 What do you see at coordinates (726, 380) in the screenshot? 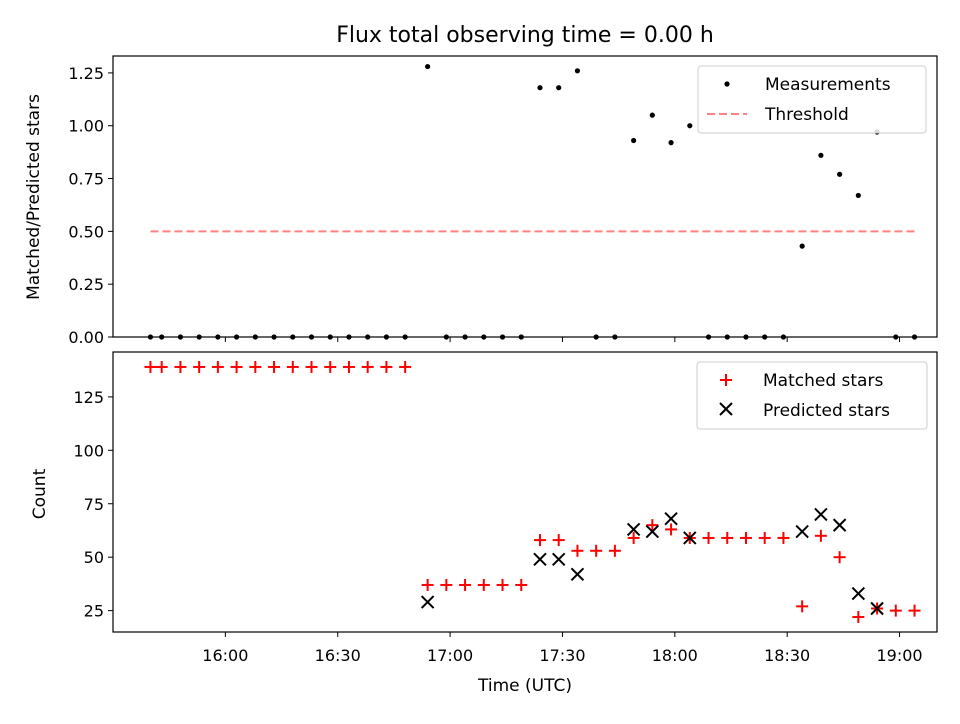
I see `legend-matched-swatch` at bounding box center [726, 380].